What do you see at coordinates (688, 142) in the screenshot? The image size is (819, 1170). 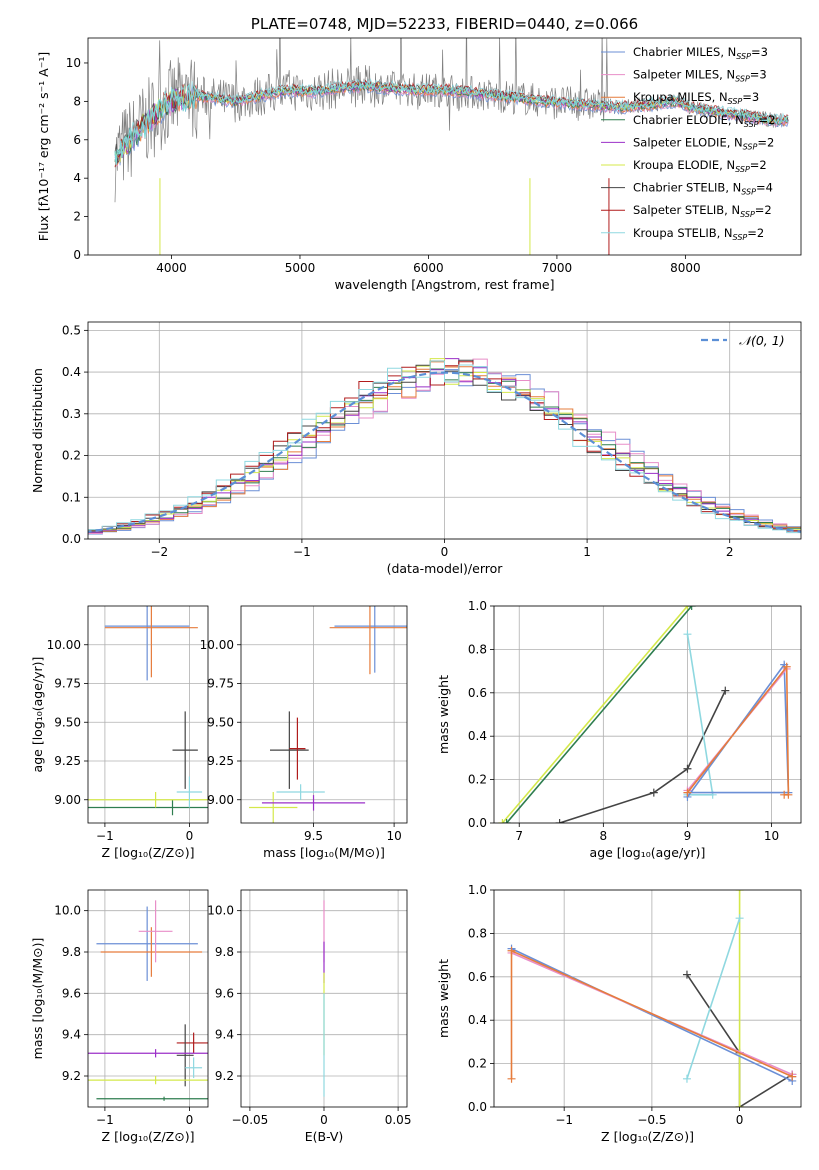 I see `legend-label-main: Salpeter ELODIE, N` at bounding box center [688, 142].